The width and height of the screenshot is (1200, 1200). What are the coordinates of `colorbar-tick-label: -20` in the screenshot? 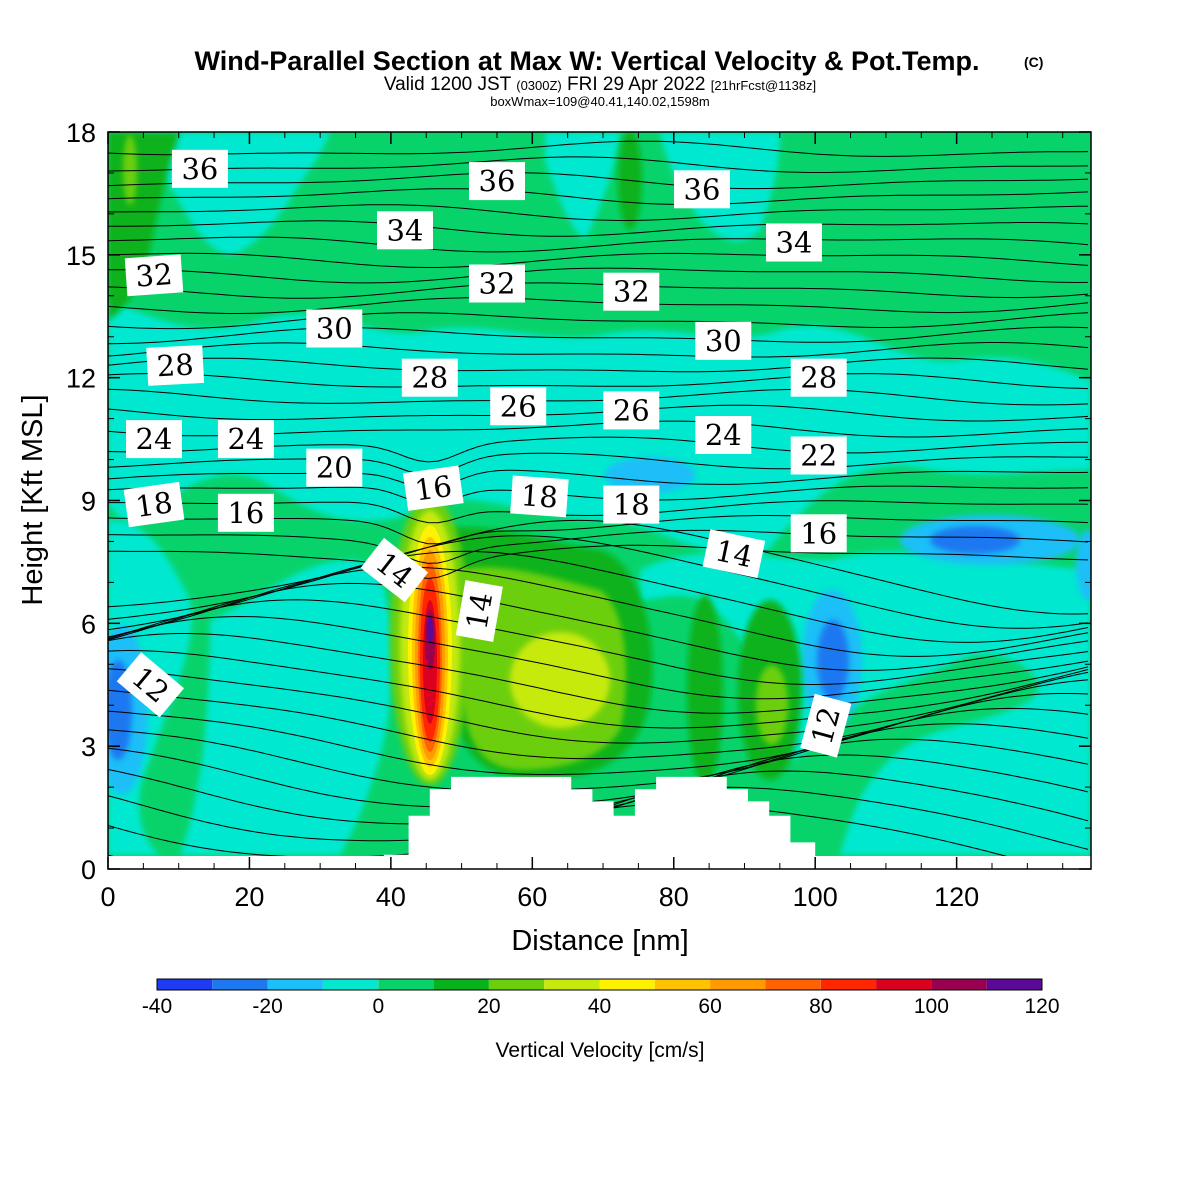 It's located at (267, 1006).